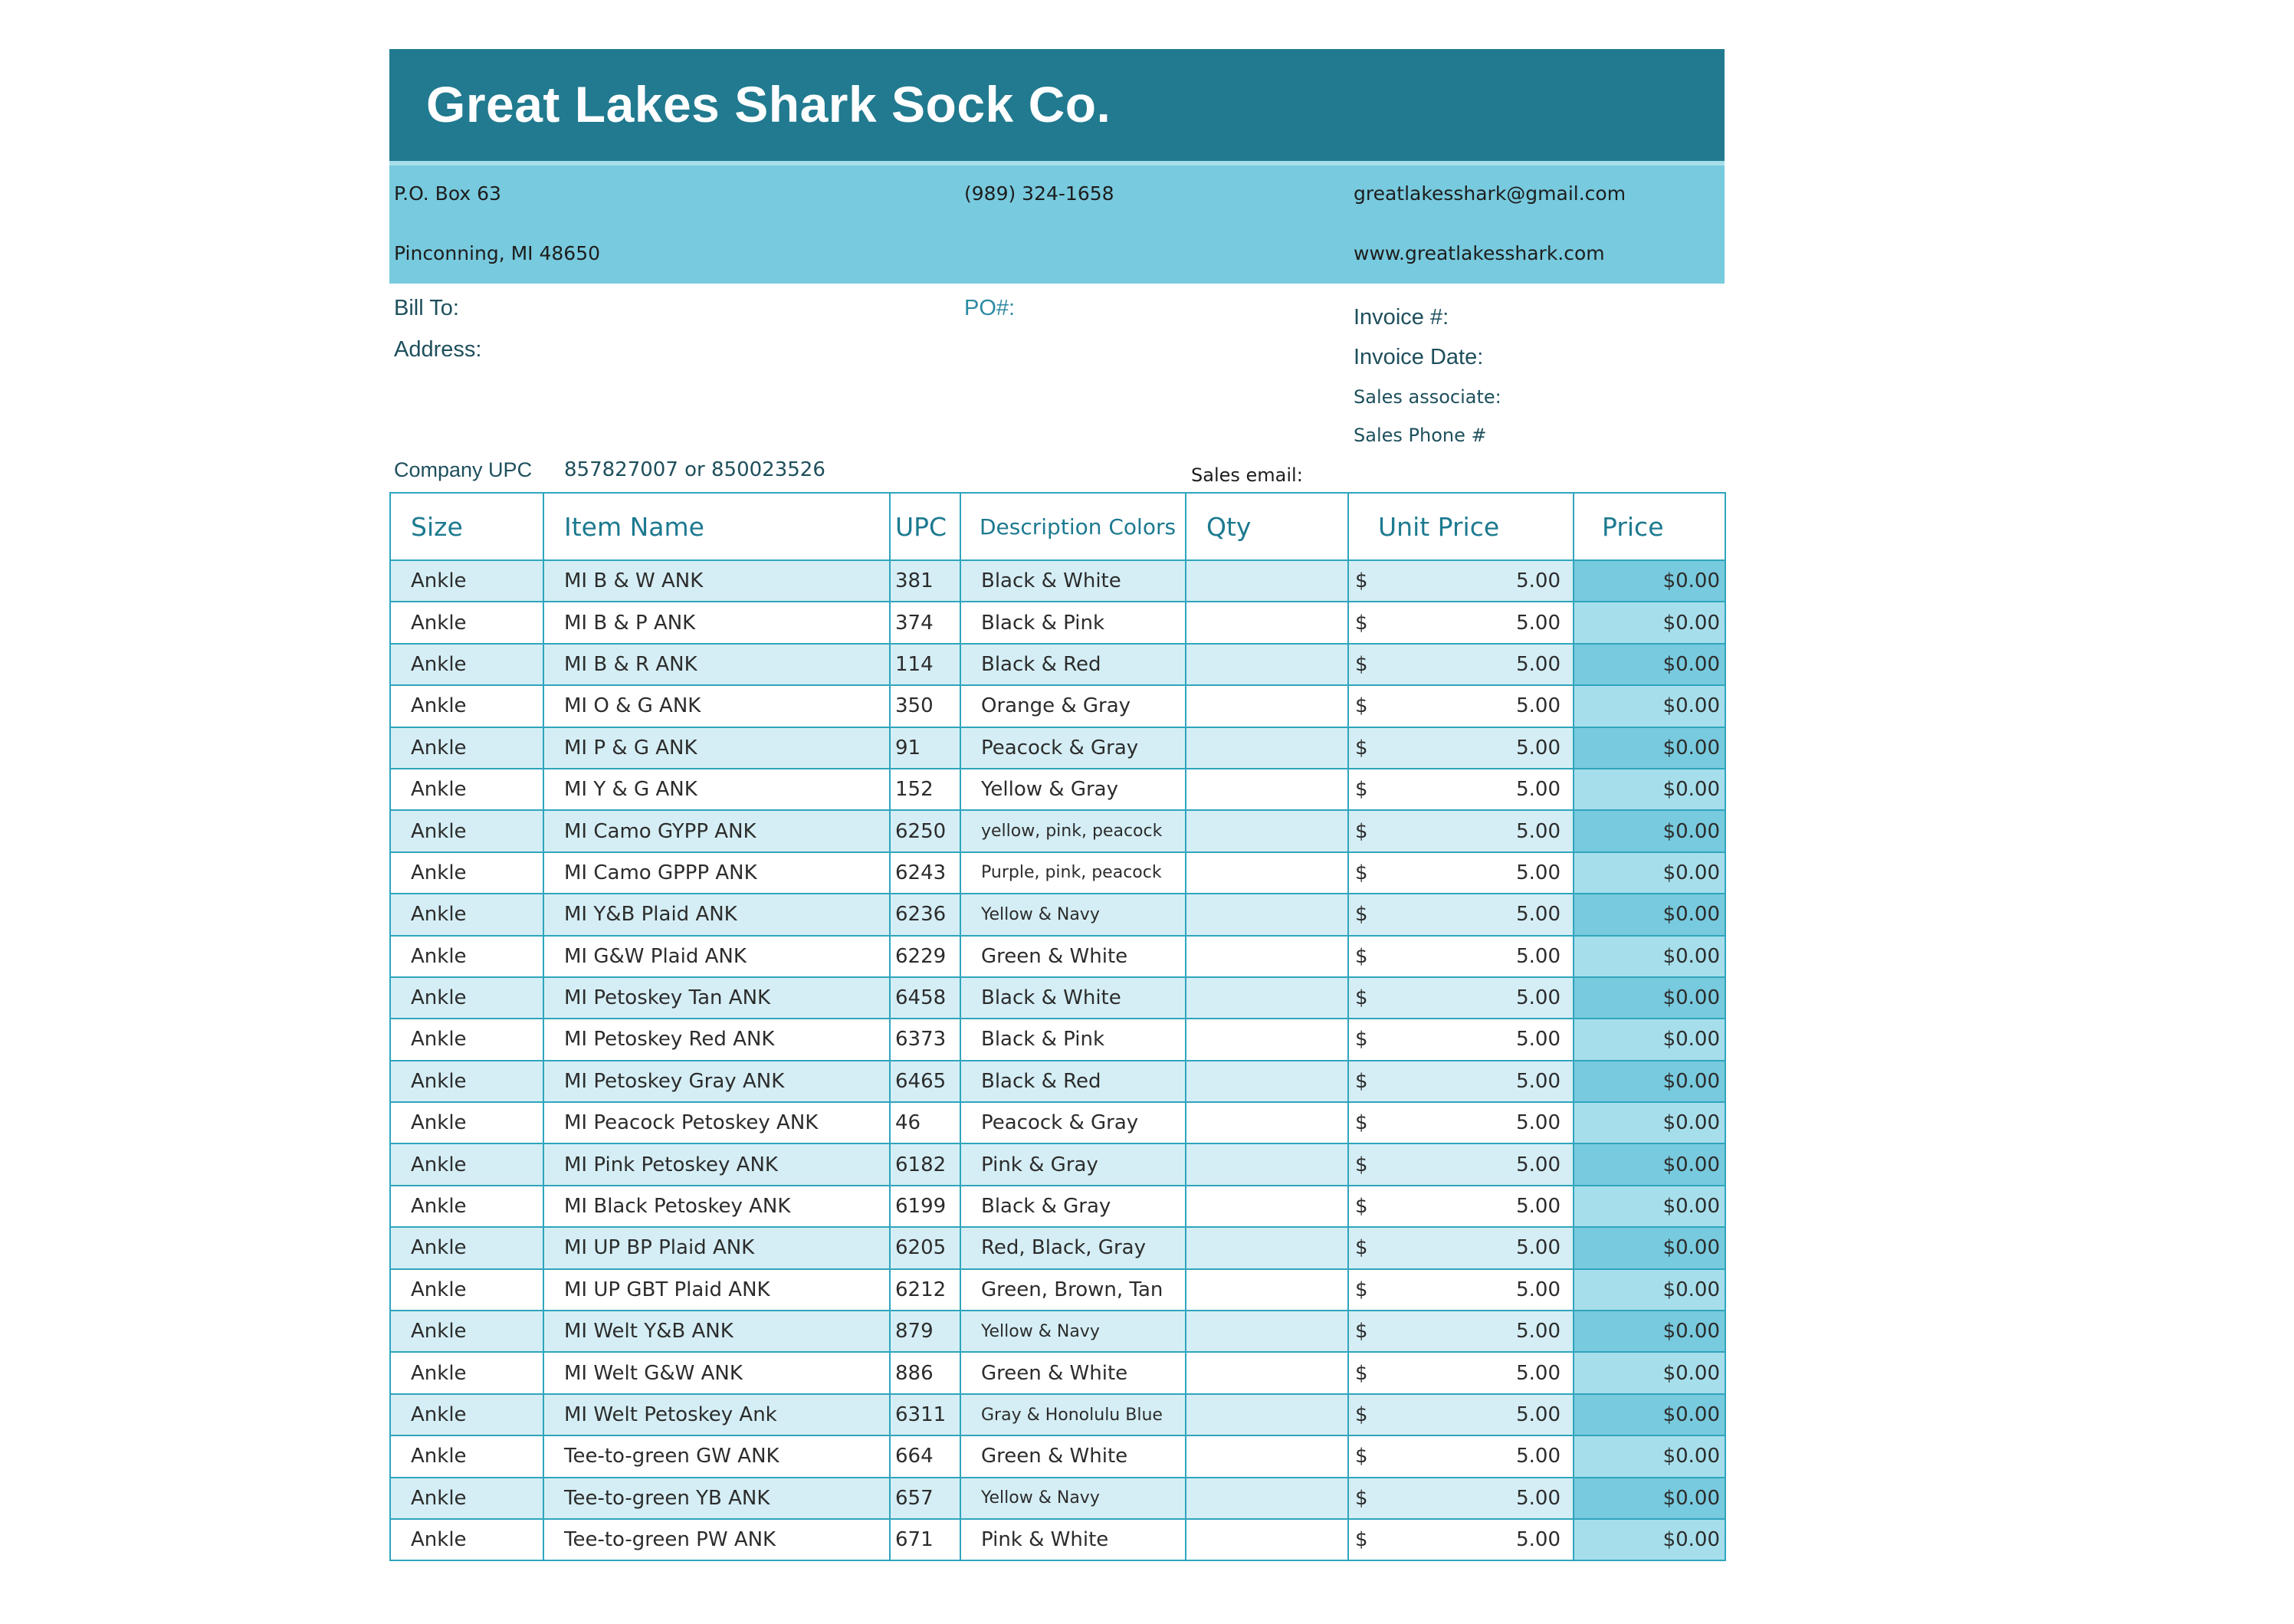 This screenshot has width=2294, height=1624. What do you see at coordinates (925, 1248) in the screenshot?
I see `cell-upc: 6205` at bounding box center [925, 1248].